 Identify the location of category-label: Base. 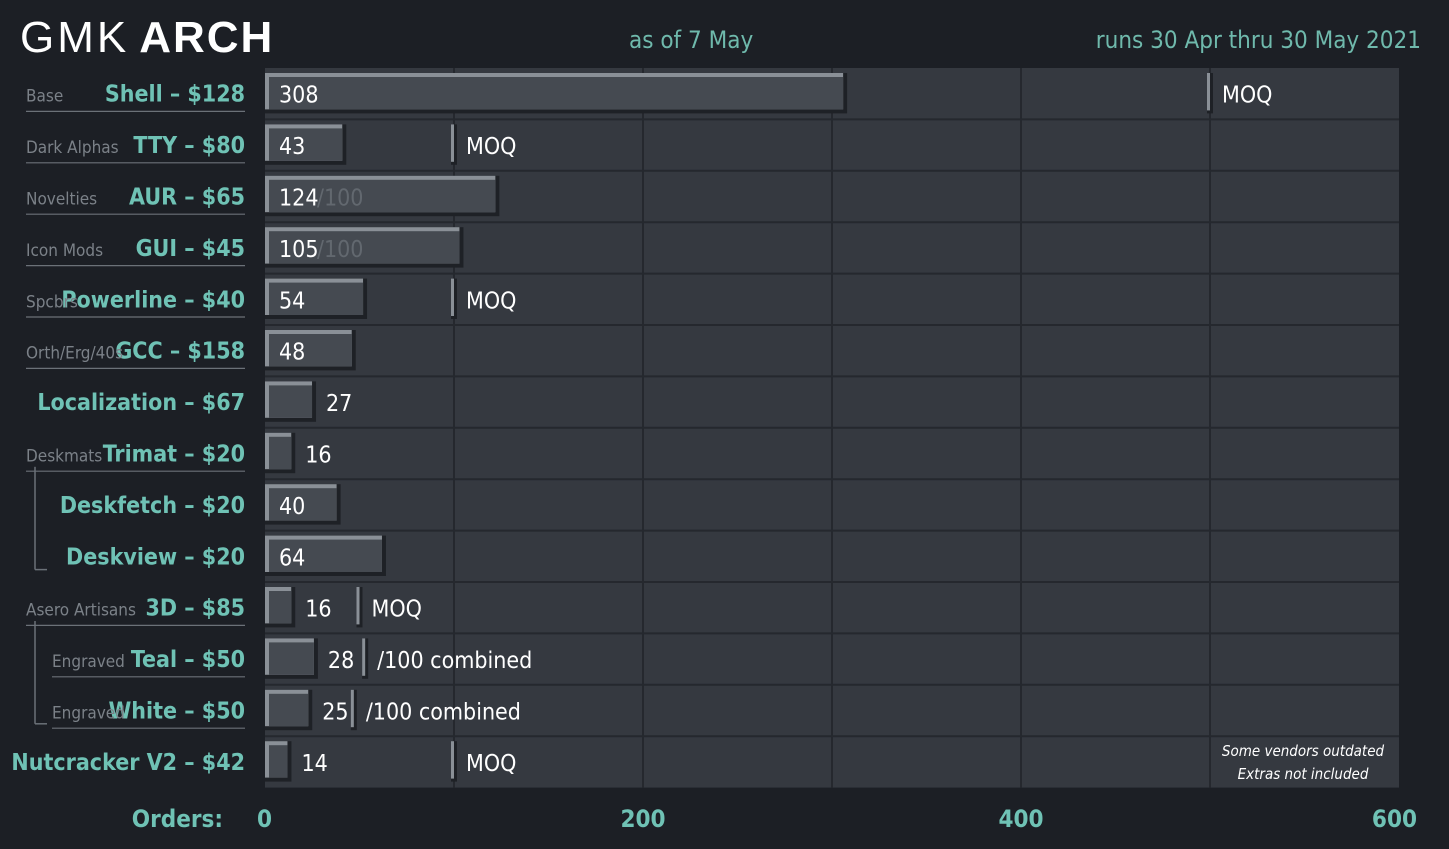
(44, 97).